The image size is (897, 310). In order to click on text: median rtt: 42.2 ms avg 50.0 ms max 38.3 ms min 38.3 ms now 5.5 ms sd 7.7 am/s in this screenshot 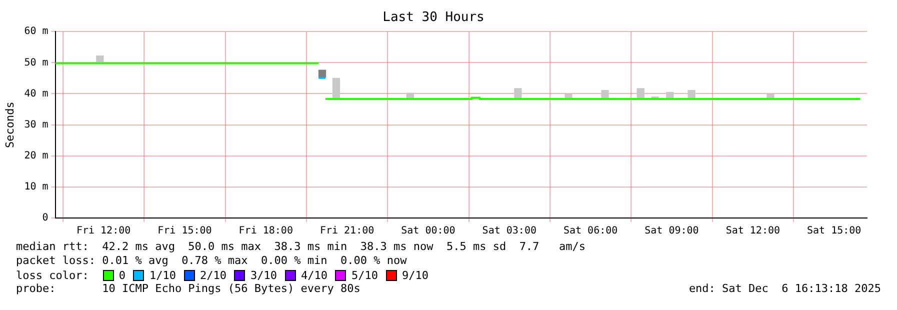, I will do `click(301, 247)`.